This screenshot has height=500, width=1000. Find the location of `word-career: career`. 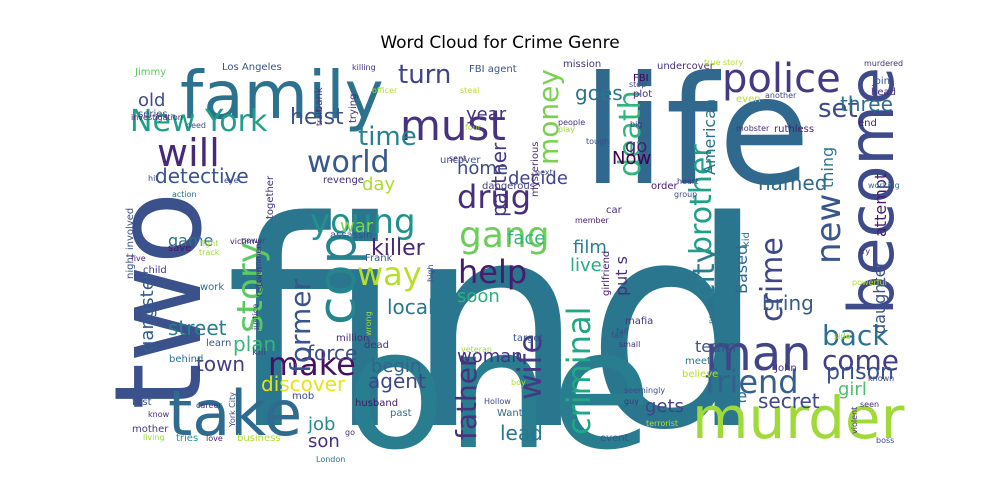

word-career: career is located at coordinates (209, 405).